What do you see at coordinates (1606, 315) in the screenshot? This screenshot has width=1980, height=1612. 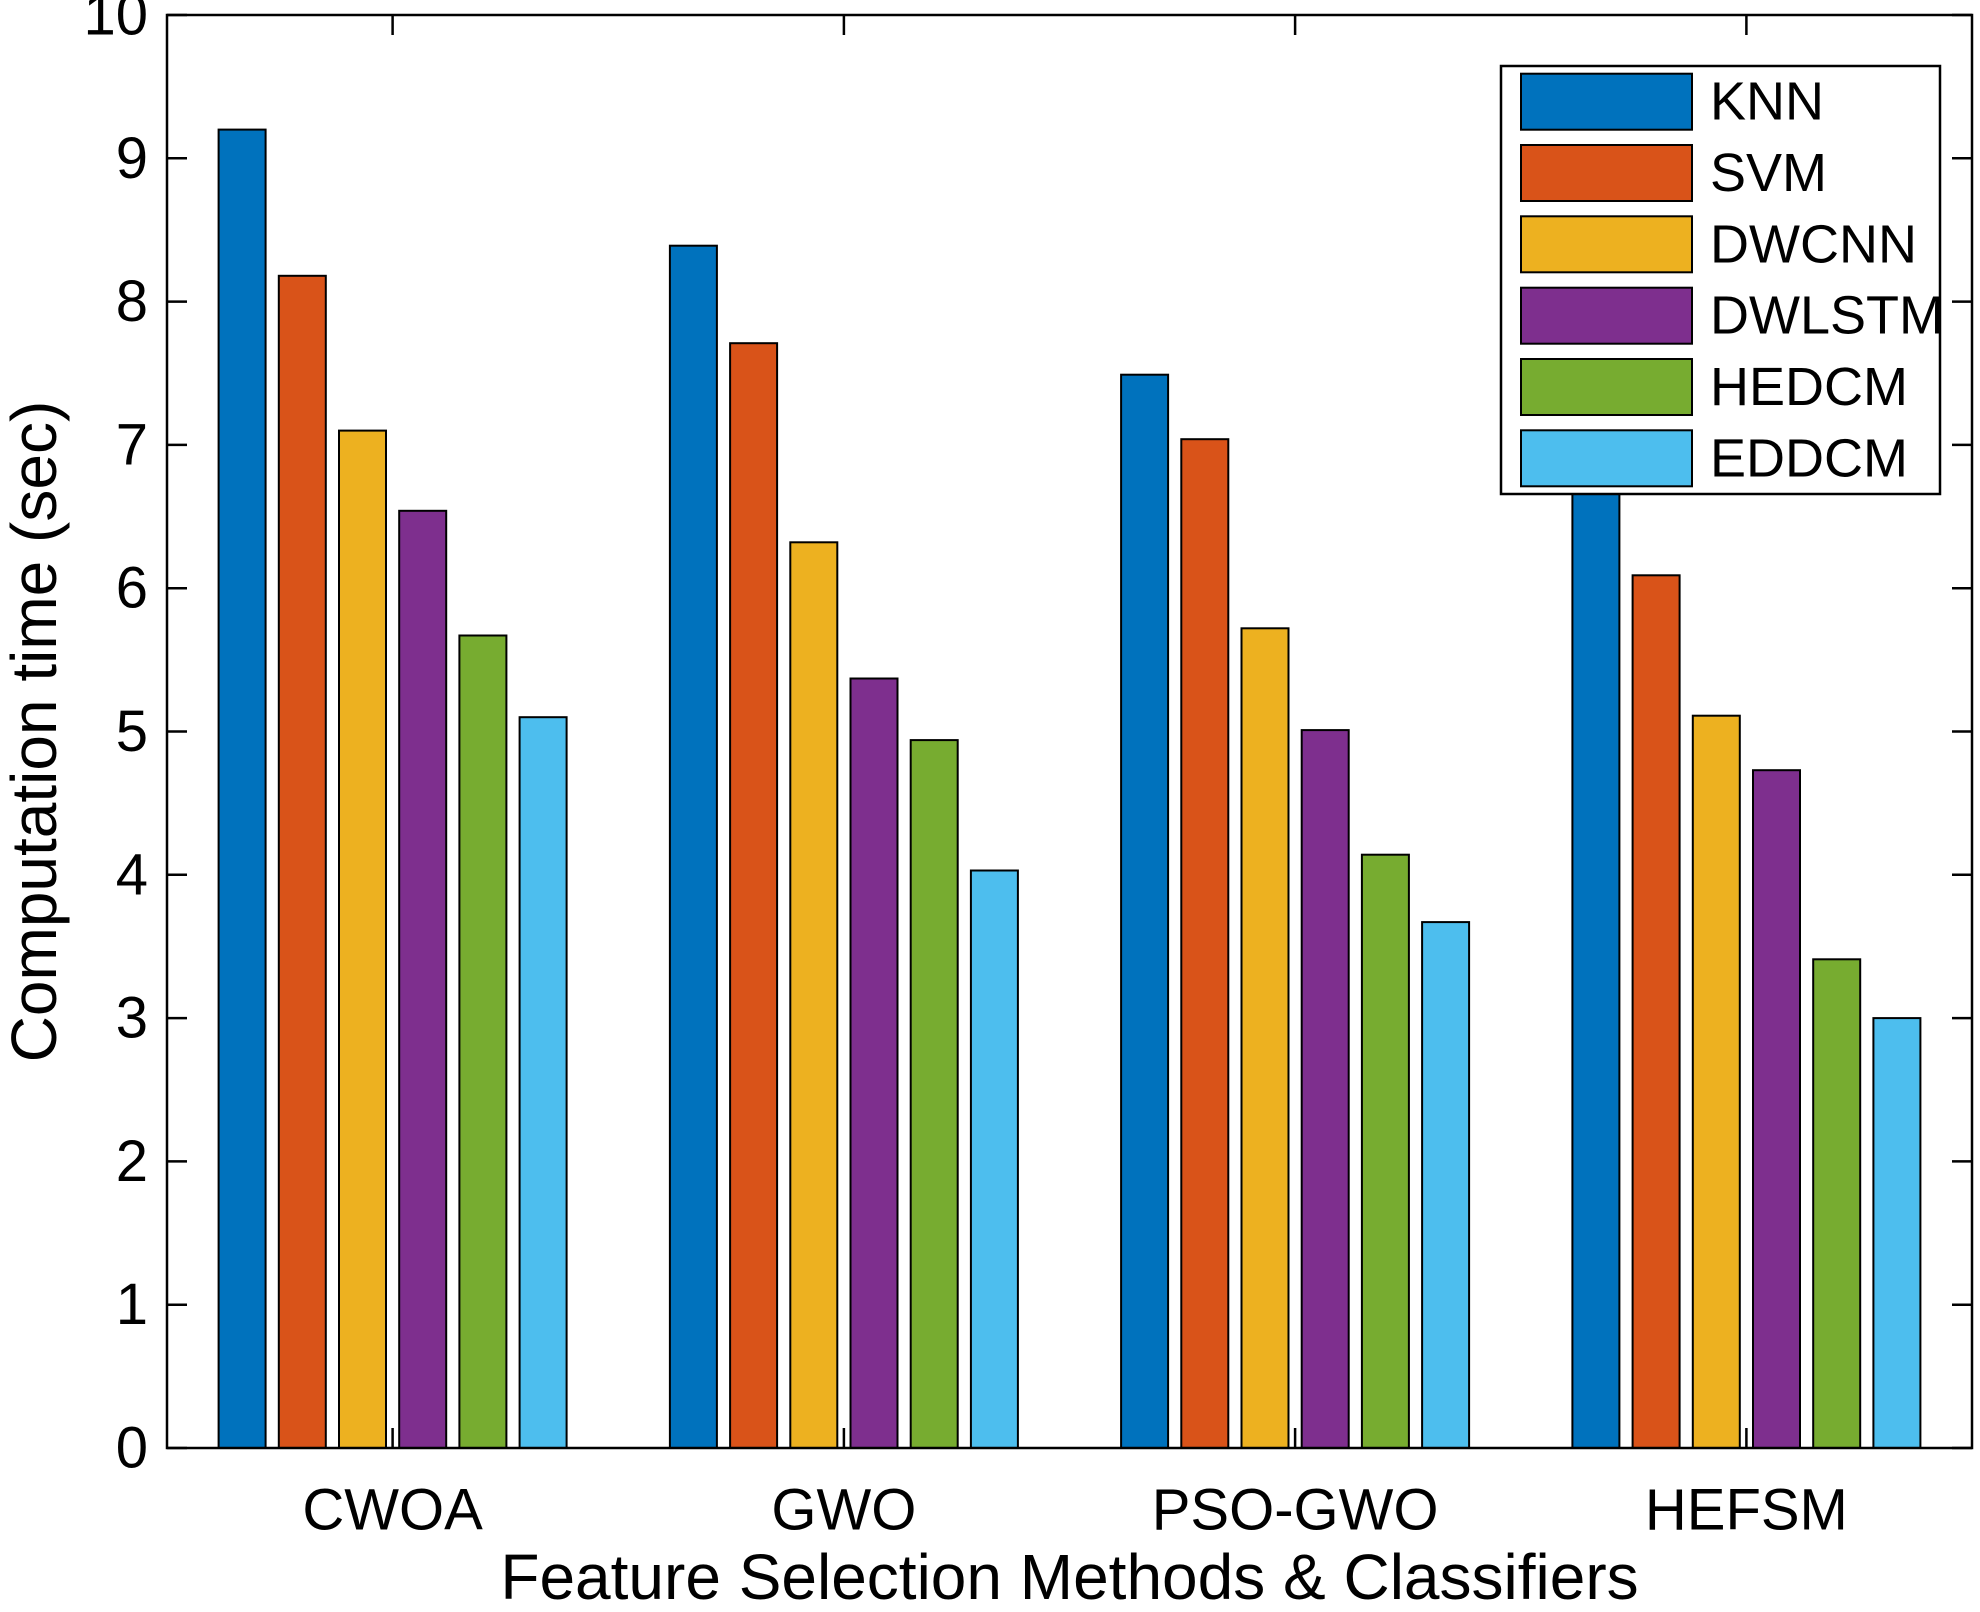 I see `legend-swatch-dwlstm` at bounding box center [1606, 315].